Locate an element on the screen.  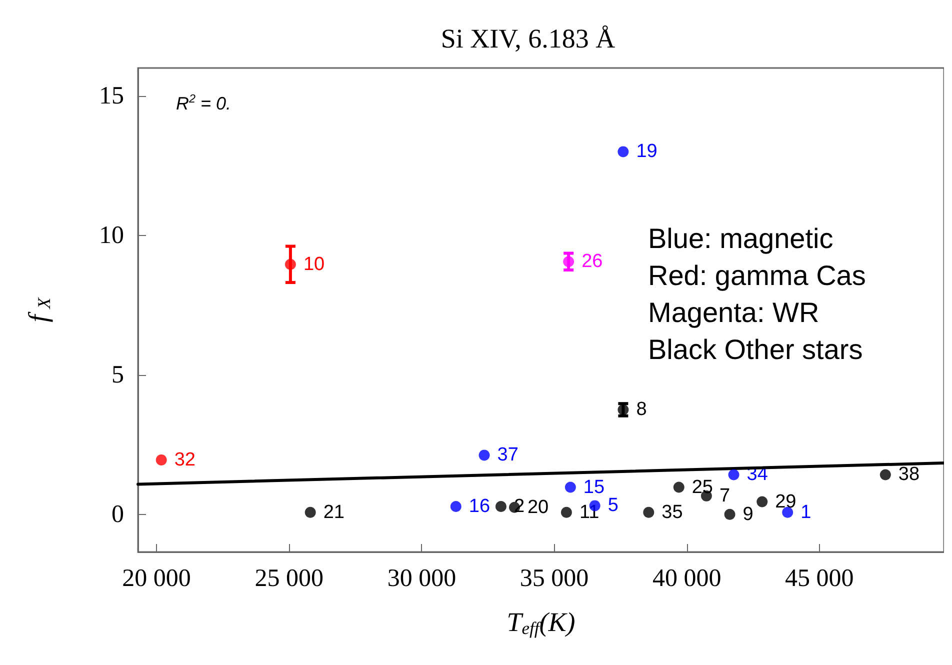
y-tick-label: 10 is located at coordinates (111, 235).